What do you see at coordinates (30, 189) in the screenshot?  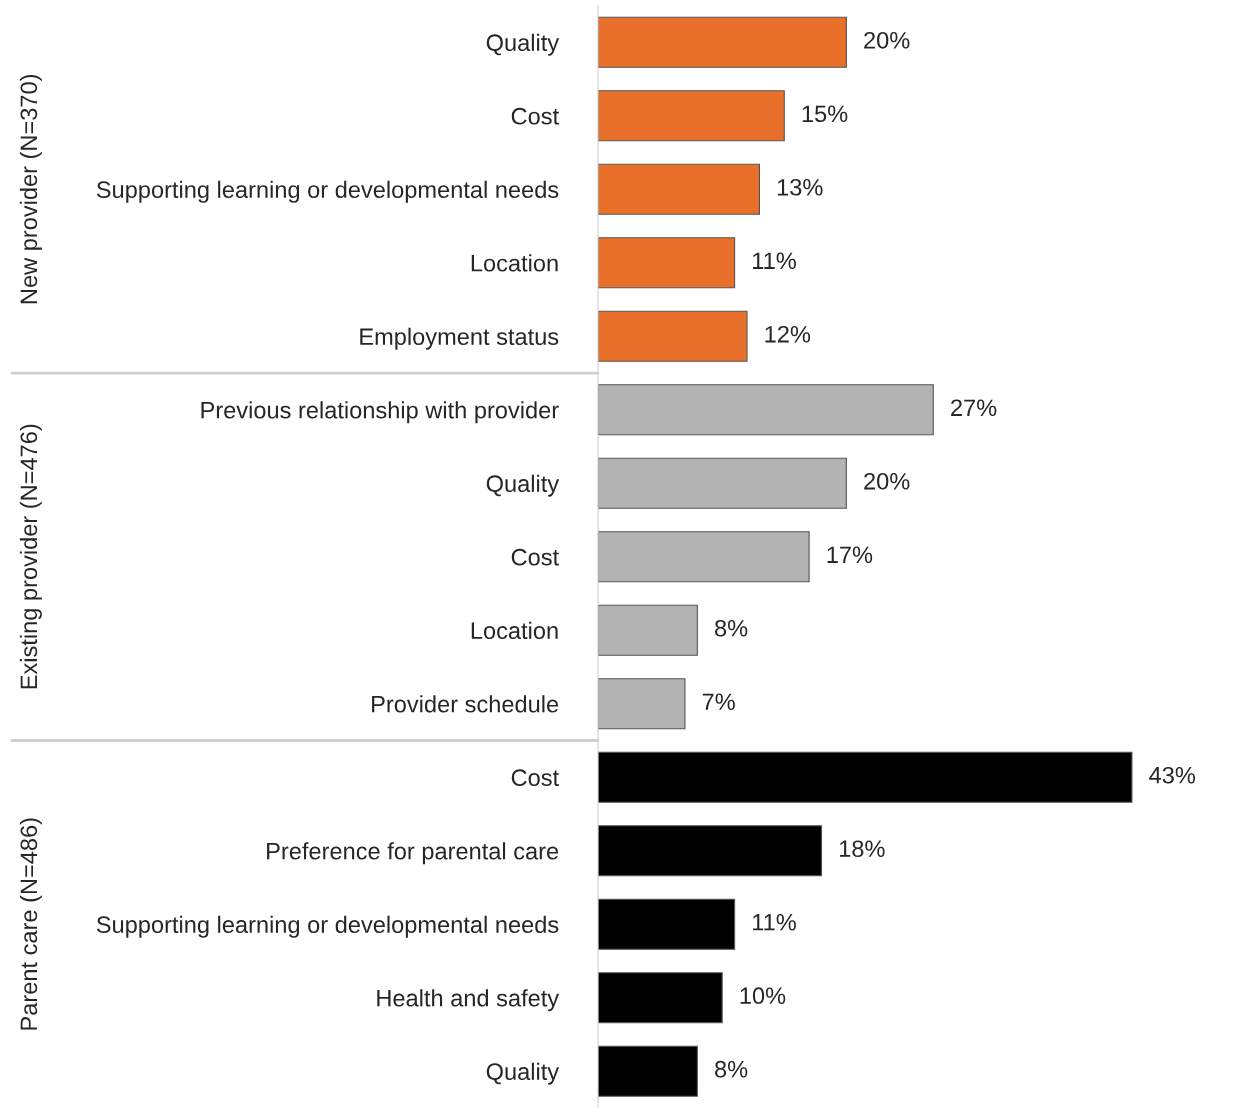 I see `y-axis-title: New provider (N=370)` at bounding box center [30, 189].